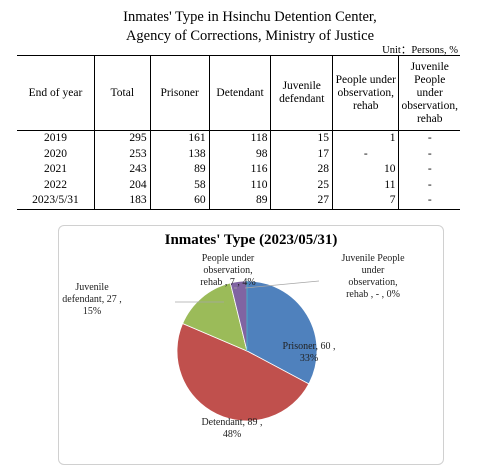  Describe the element at coordinates (55, 153) in the screenshot. I see `cell-year: 2020` at that location.